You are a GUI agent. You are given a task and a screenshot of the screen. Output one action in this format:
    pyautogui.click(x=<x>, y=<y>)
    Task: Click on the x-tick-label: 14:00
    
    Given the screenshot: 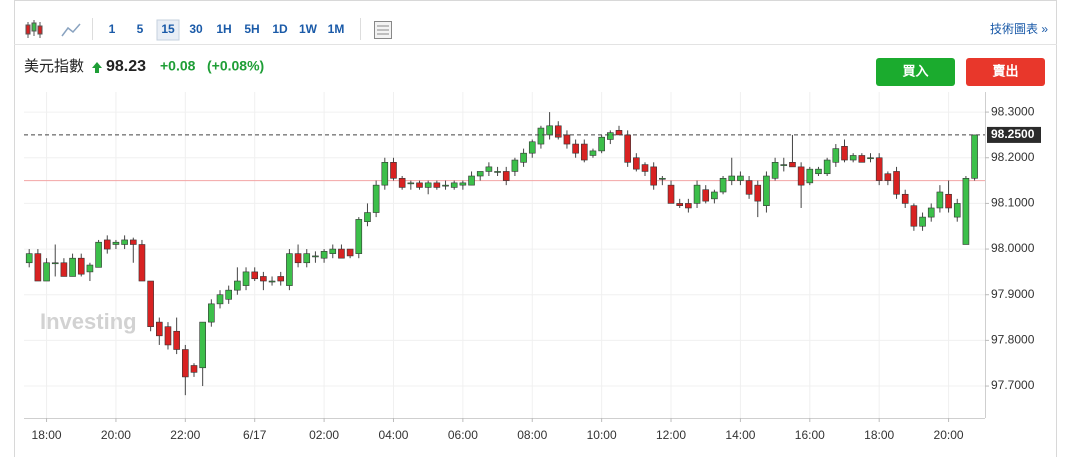 What is the action you would take?
    pyautogui.click(x=740, y=435)
    